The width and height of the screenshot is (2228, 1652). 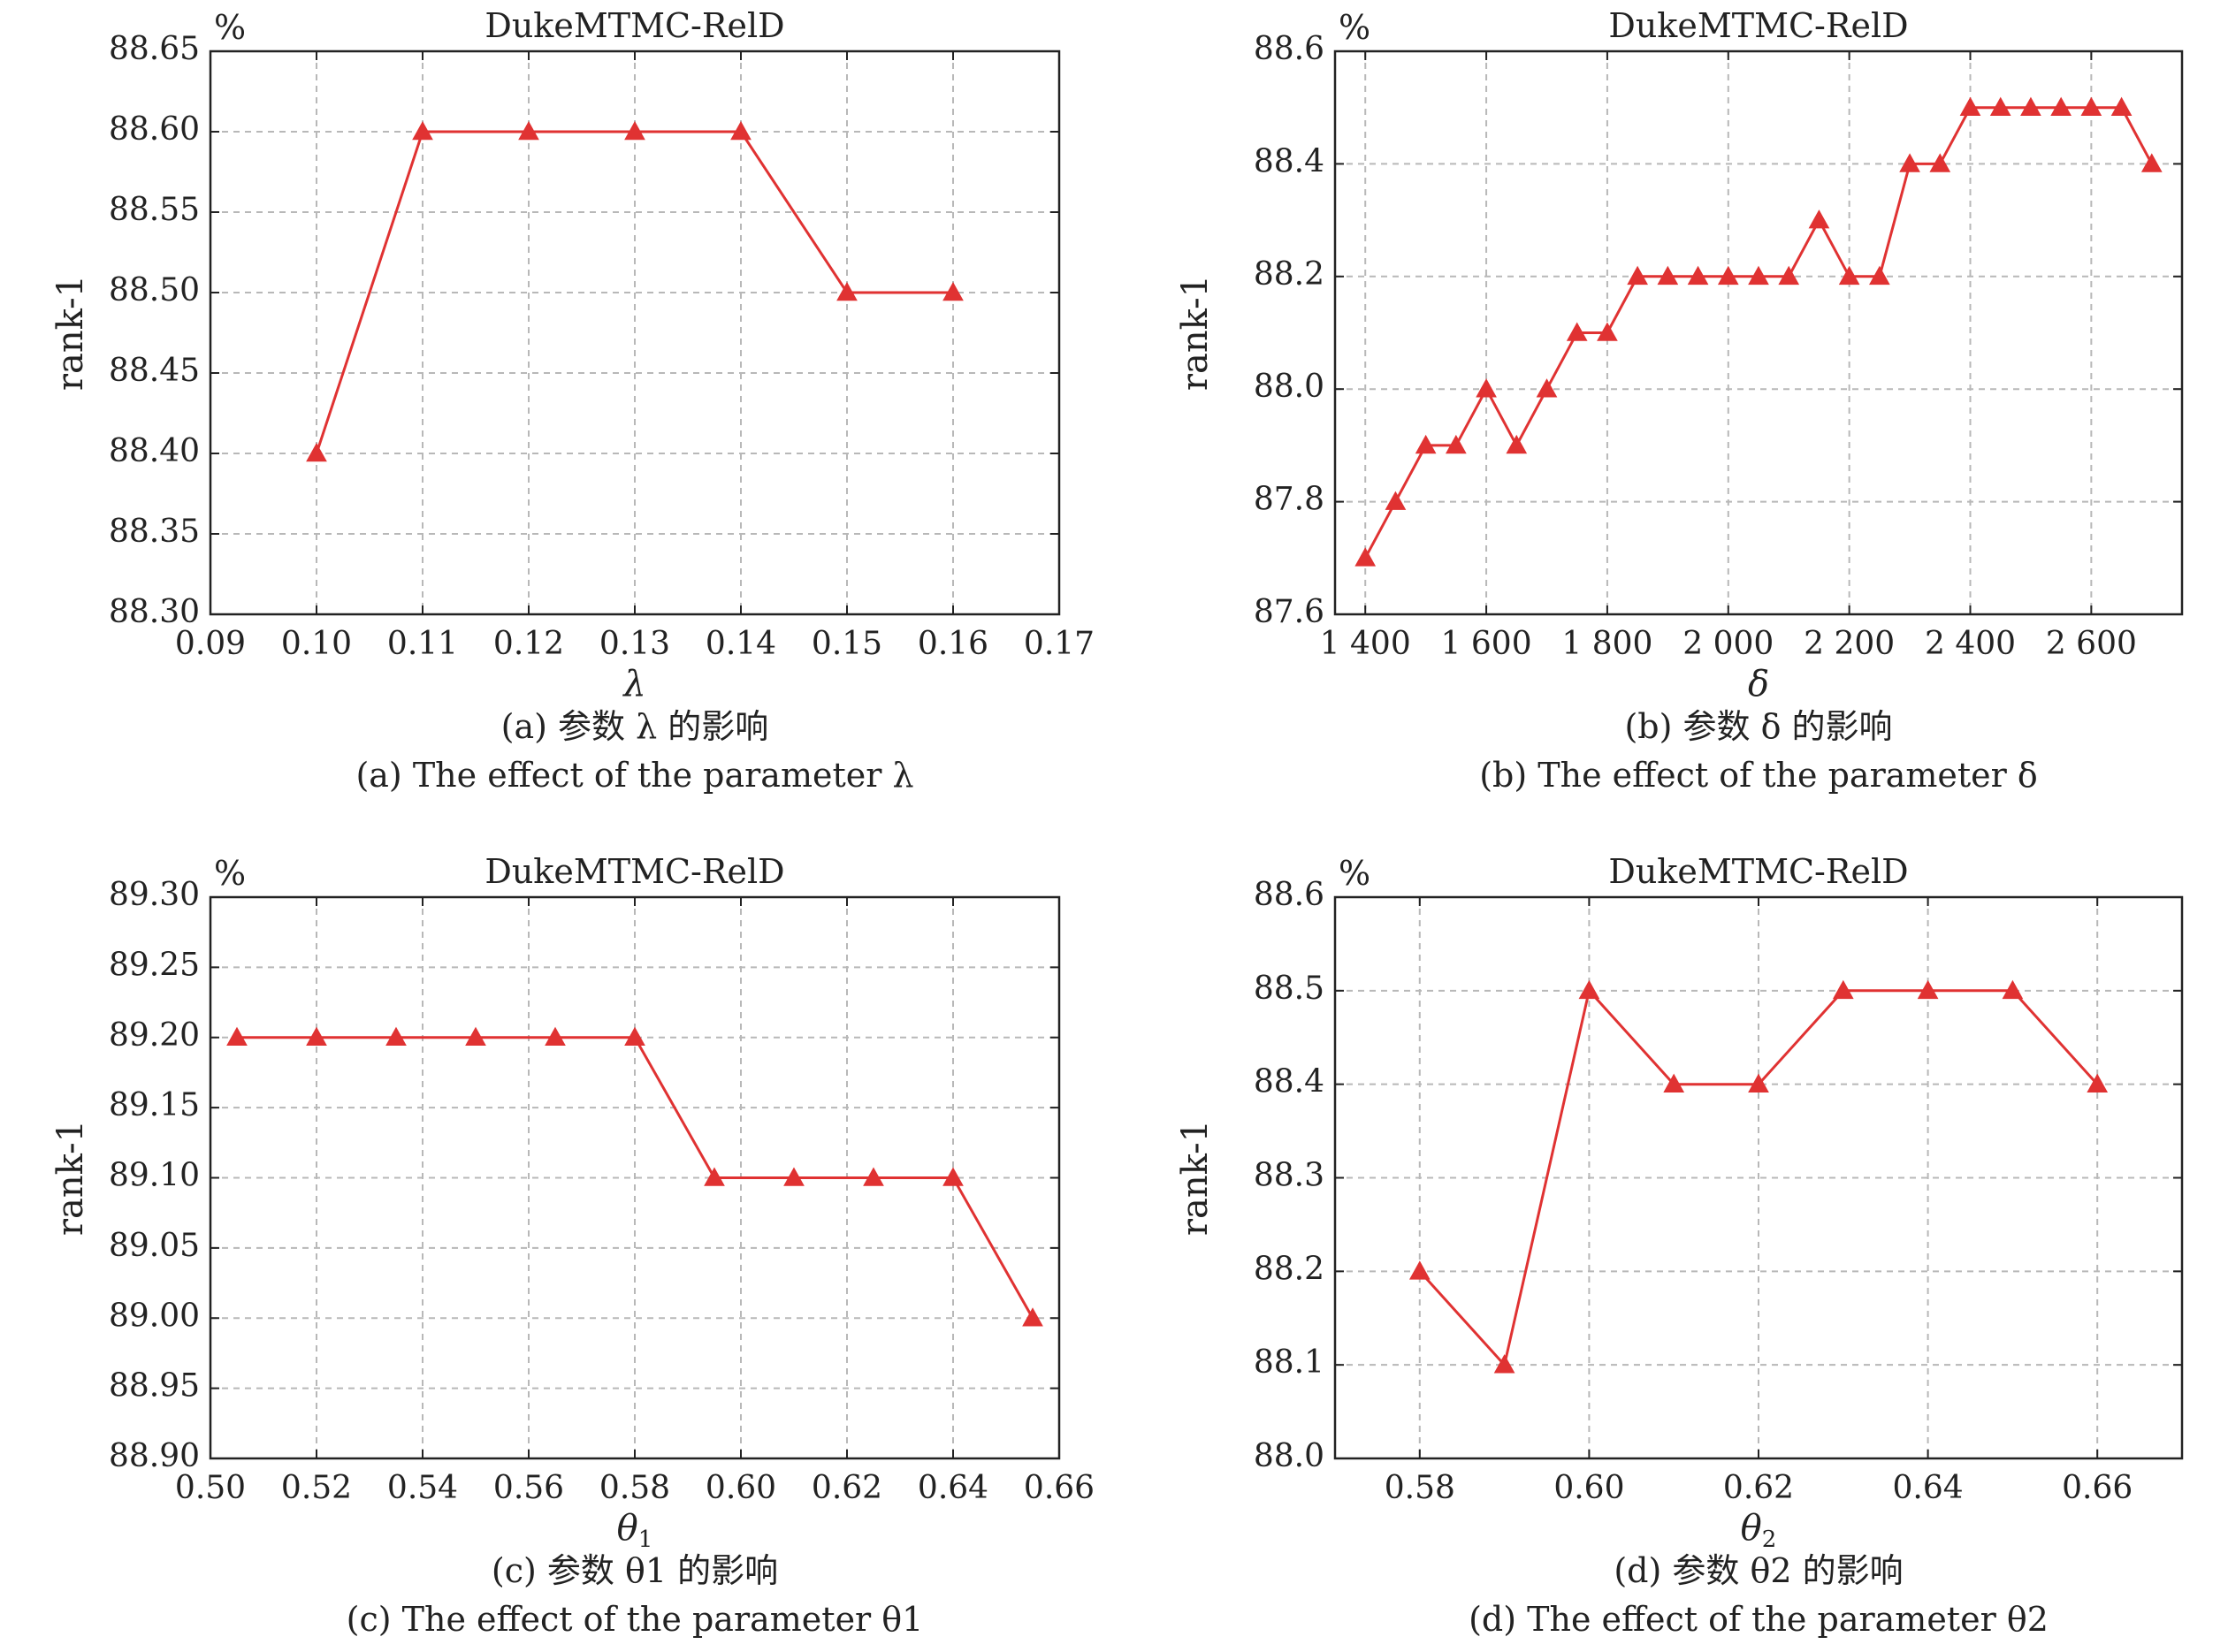 I want to click on plot-frame, so click(x=1758, y=332).